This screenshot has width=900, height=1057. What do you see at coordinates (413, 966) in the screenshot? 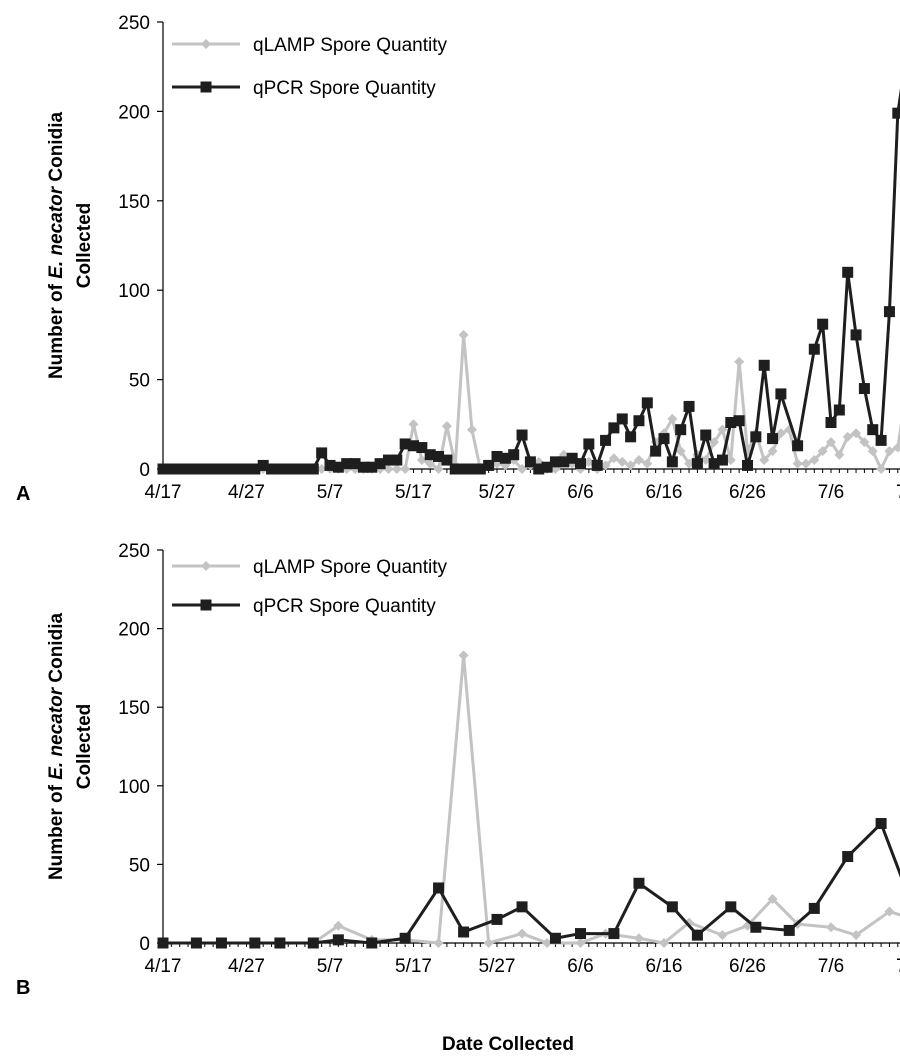
I see `x-tick-label: 5/17` at bounding box center [413, 966].